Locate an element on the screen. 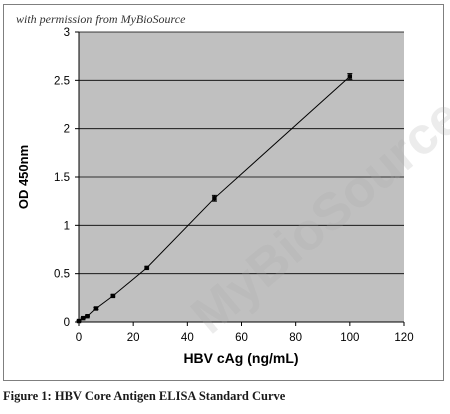 Image resolution: width=450 pixels, height=414 pixels. x-tick-label: 100 is located at coordinates (349, 338).